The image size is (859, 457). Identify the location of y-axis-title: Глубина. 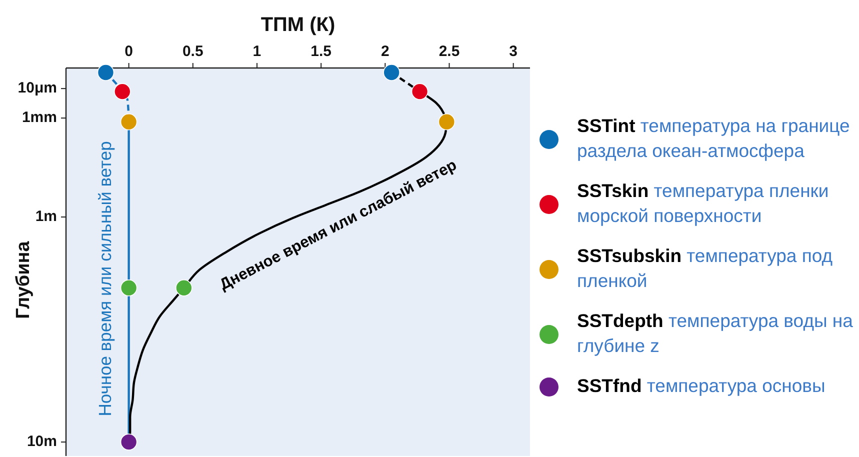
(23, 279).